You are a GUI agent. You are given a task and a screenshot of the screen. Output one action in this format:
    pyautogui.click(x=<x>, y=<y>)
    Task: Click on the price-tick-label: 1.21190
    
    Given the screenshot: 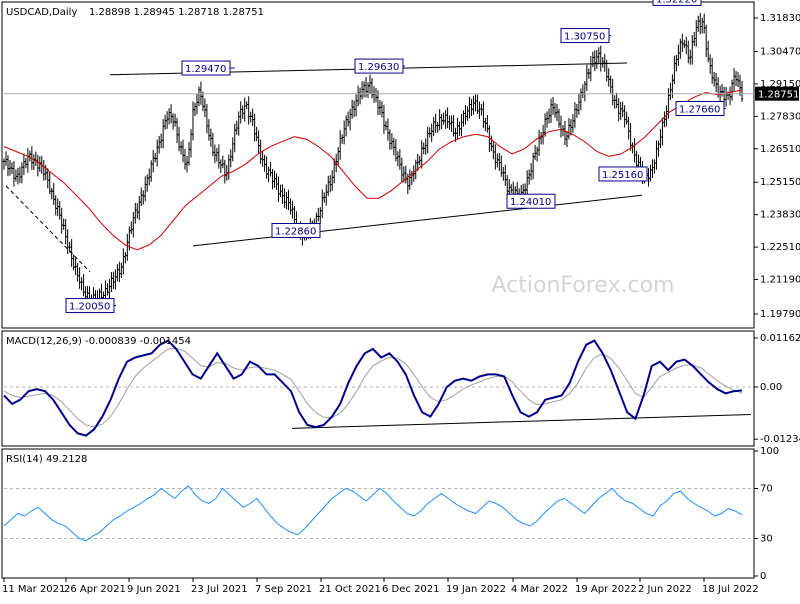 What is the action you would take?
    pyautogui.click(x=780, y=280)
    